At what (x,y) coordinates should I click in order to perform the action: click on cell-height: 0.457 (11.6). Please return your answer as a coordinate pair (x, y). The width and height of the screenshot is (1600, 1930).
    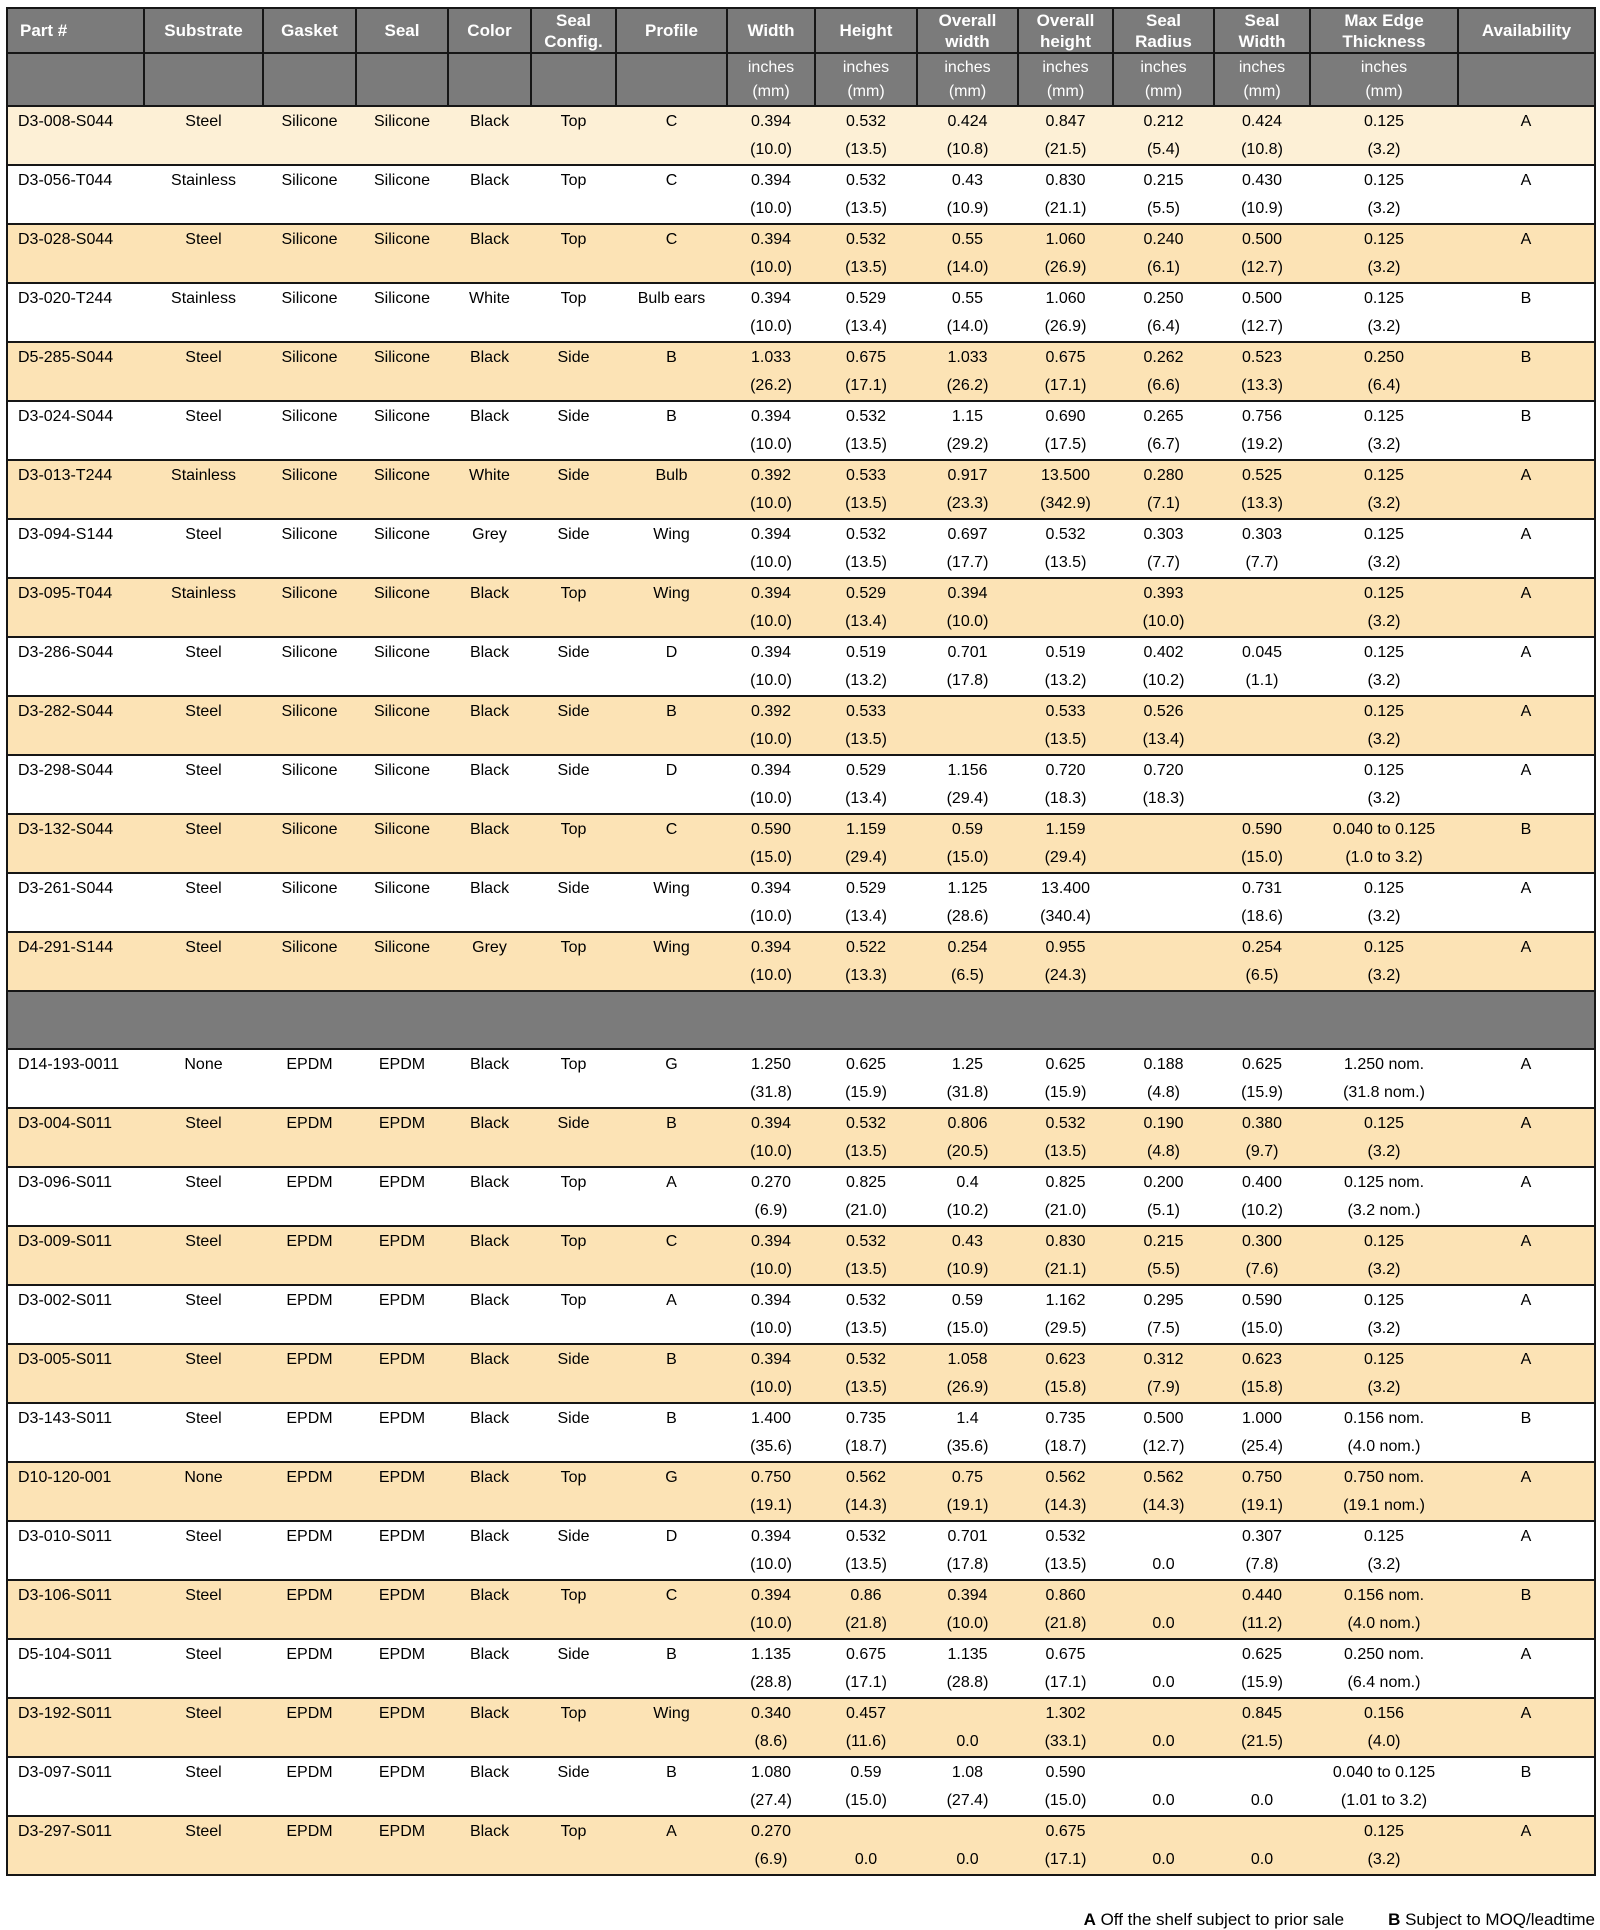
    Looking at the image, I should click on (866, 1727).